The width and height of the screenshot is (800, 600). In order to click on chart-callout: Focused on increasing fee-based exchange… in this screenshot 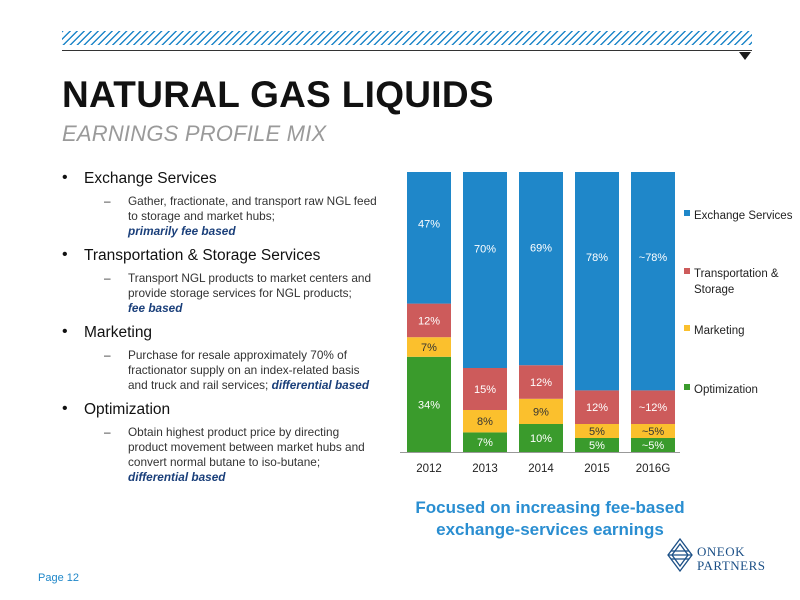, I will do `click(550, 518)`.